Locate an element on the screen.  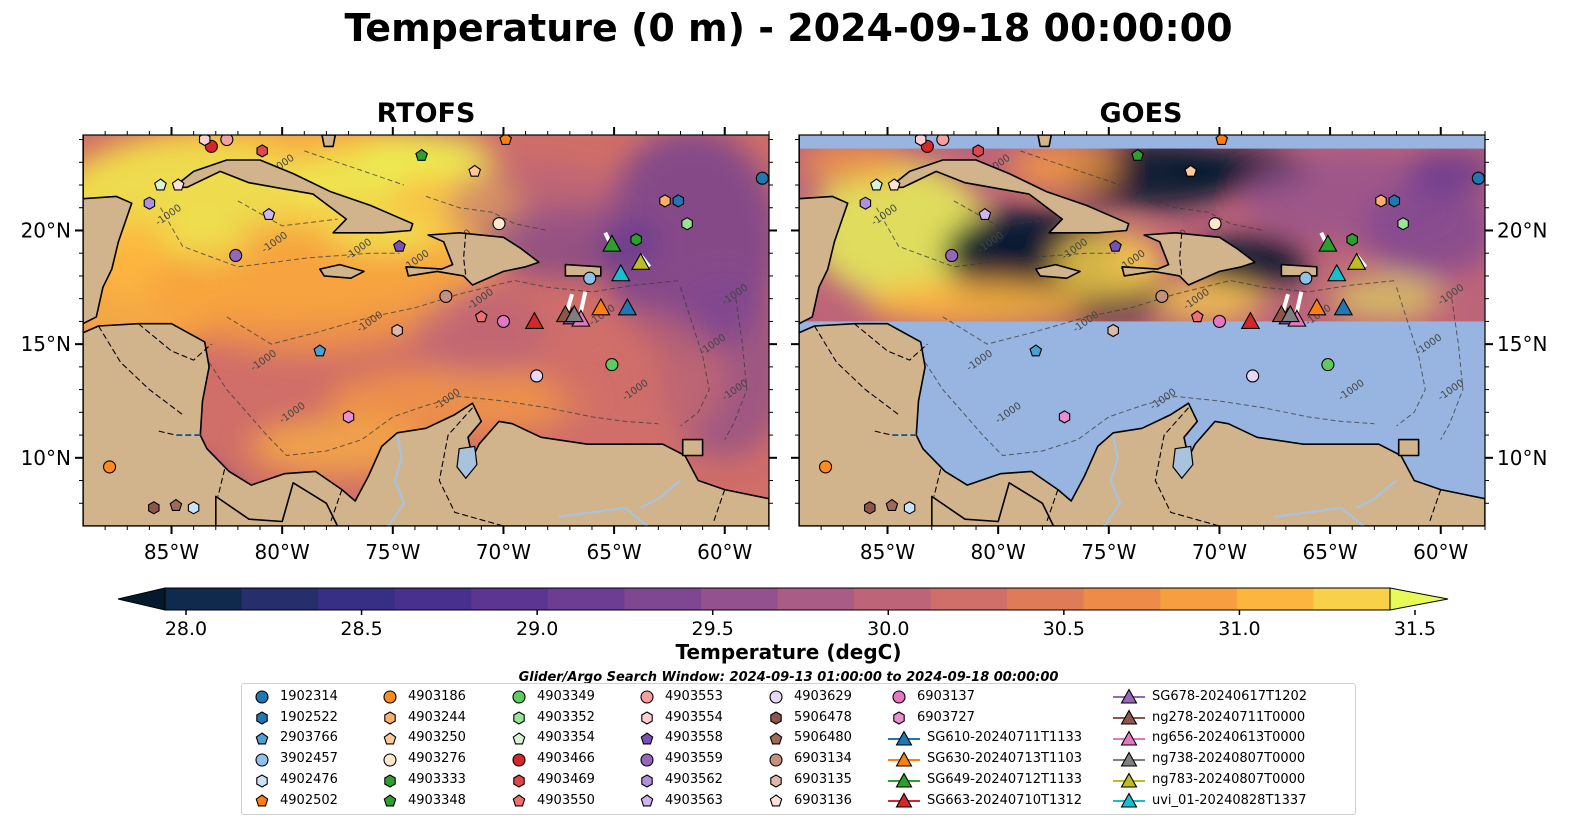
legend-item: SG649-20240712T1133 is located at coordinates (984, 779).